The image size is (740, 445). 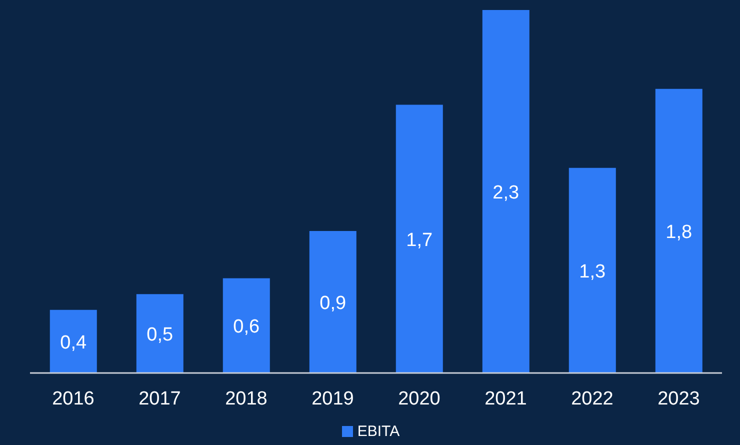 I want to click on data-label: 1,8, so click(x=679, y=232).